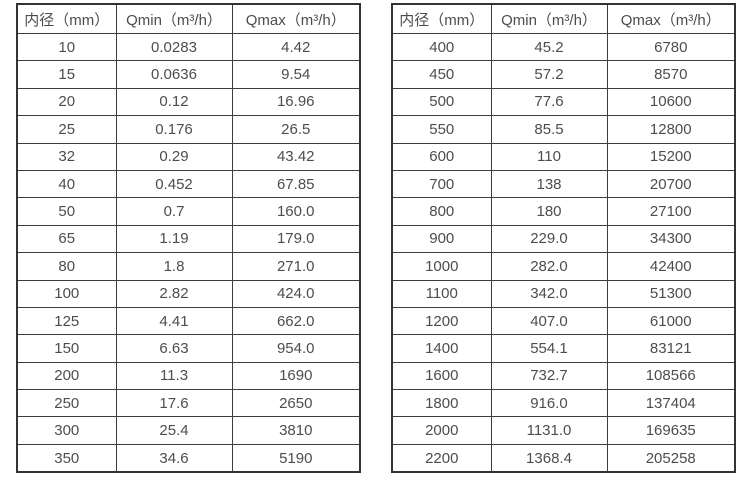  What do you see at coordinates (441, 239) in the screenshot?
I see `cell: 900` at bounding box center [441, 239].